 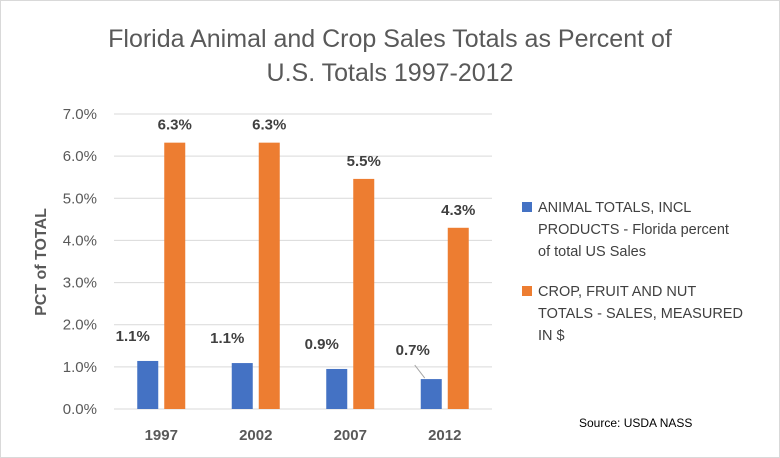 I want to click on x-tick-label: 1997, so click(x=161, y=435).